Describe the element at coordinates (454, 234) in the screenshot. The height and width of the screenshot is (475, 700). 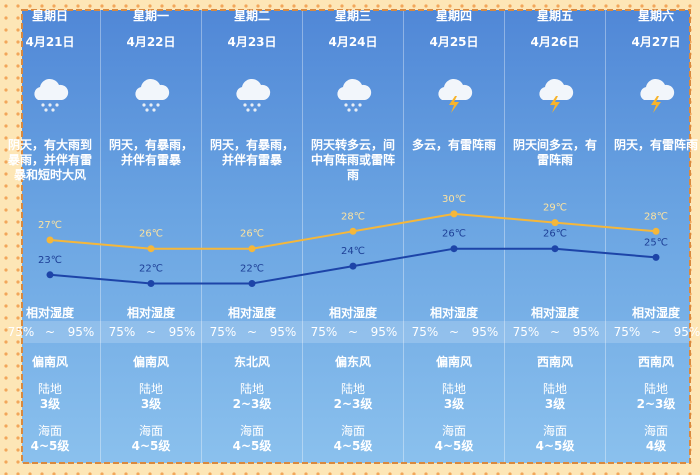
I see `low-temp-label: 26℃` at that location.